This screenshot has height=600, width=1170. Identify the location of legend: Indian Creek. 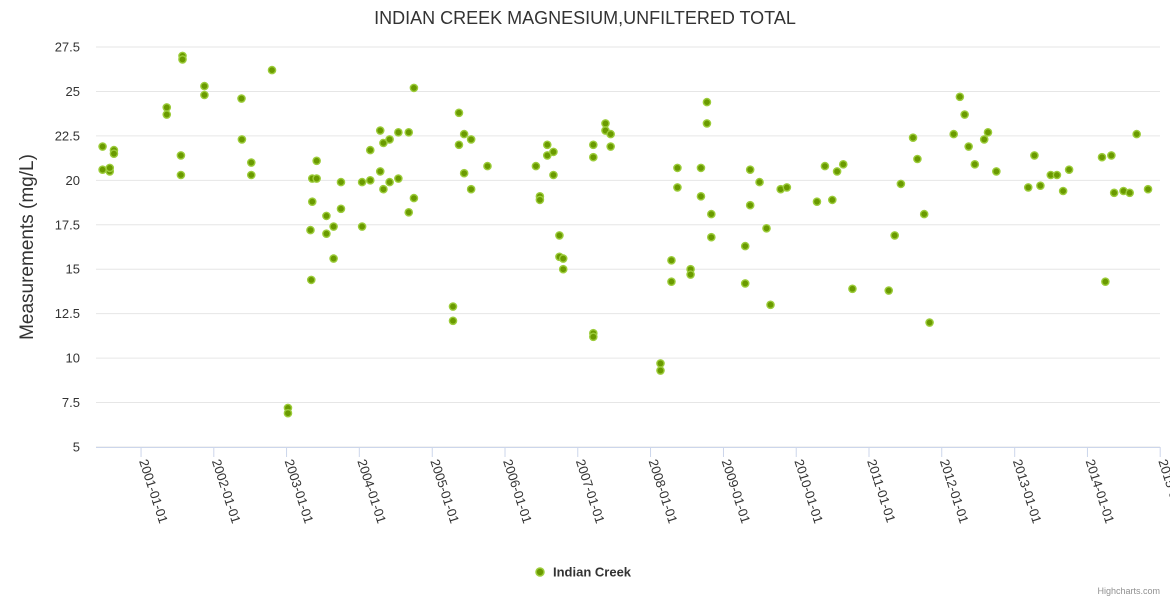
(583, 572).